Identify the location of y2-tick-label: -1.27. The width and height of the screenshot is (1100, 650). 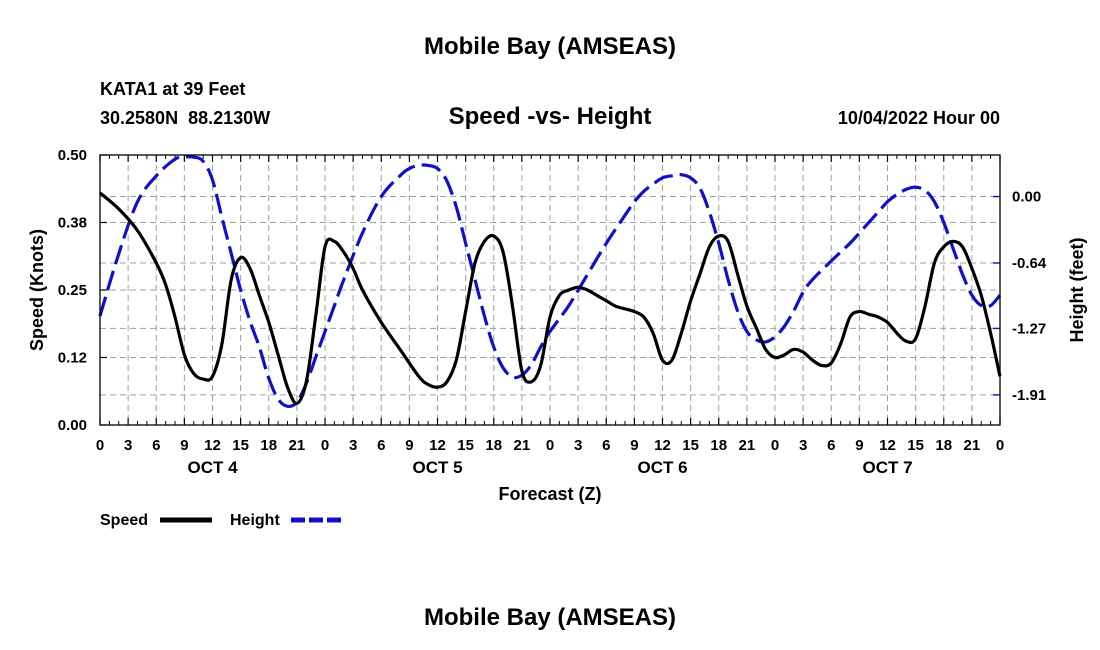
(1029, 328).